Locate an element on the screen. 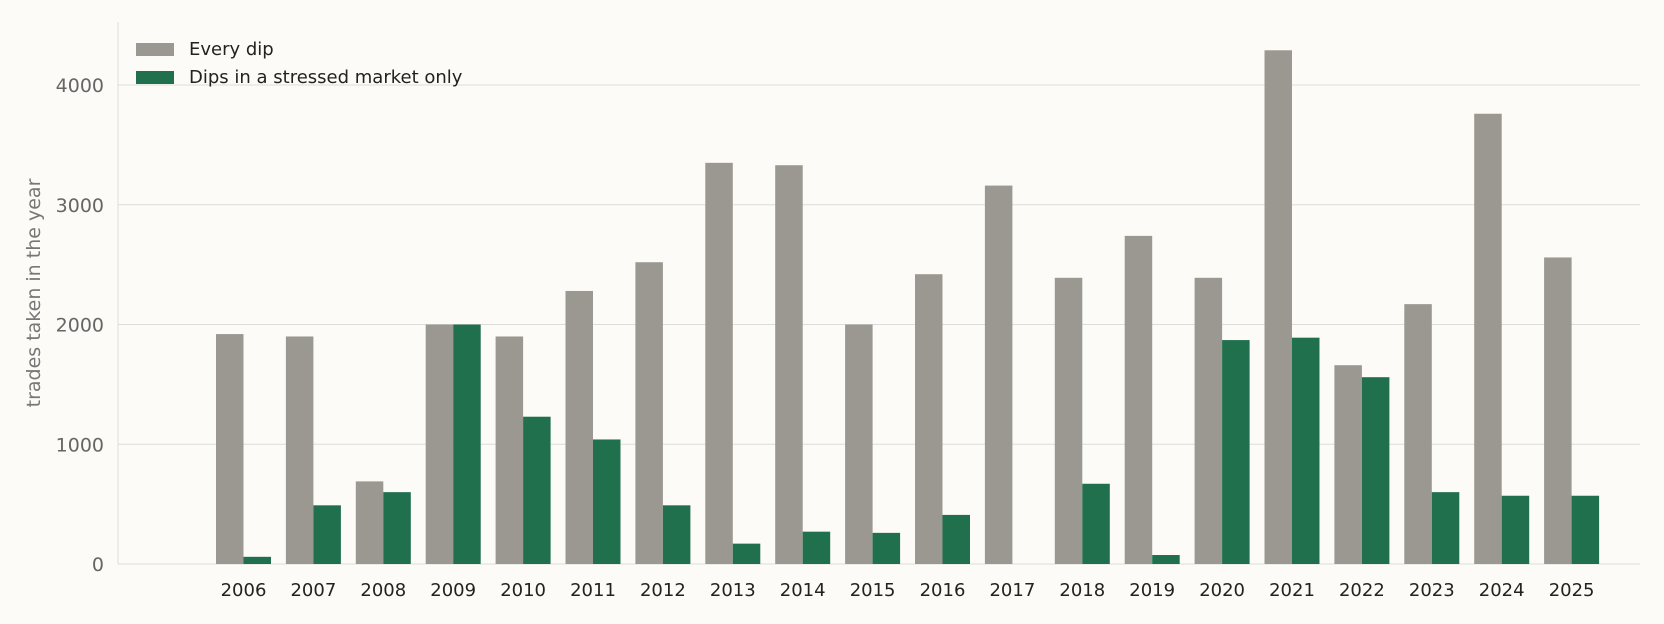 The image size is (1664, 624). x-tick-label: 2021 is located at coordinates (1292, 590).